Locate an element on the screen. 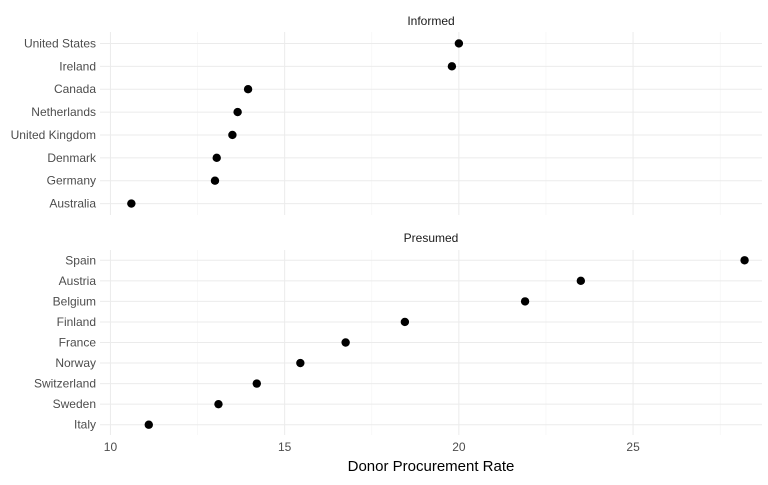  y-tick-label: Spain is located at coordinates (80, 260).